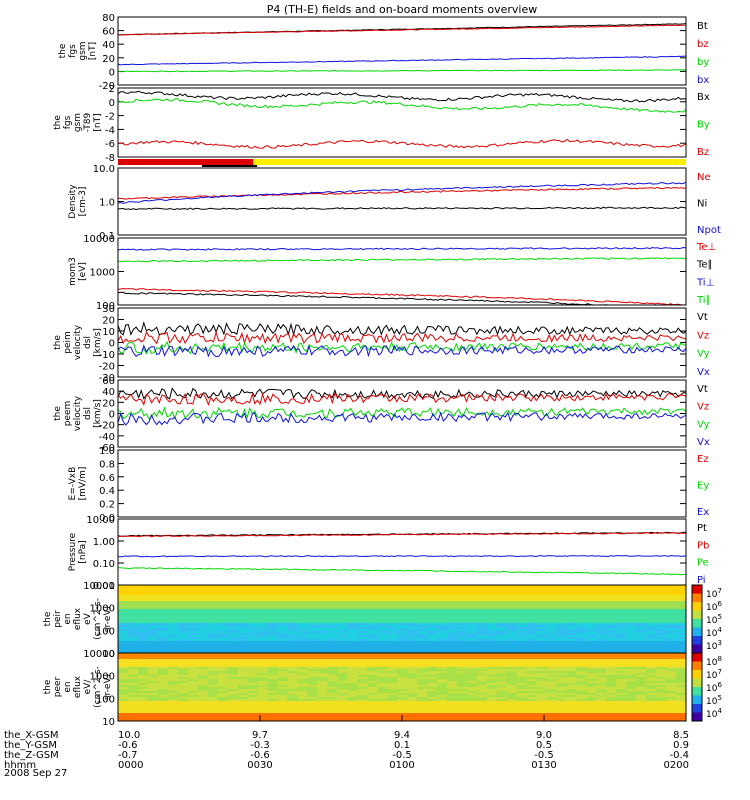  Describe the element at coordinates (107, 505) in the screenshot. I see `ytick-label: 0.2` at that location.